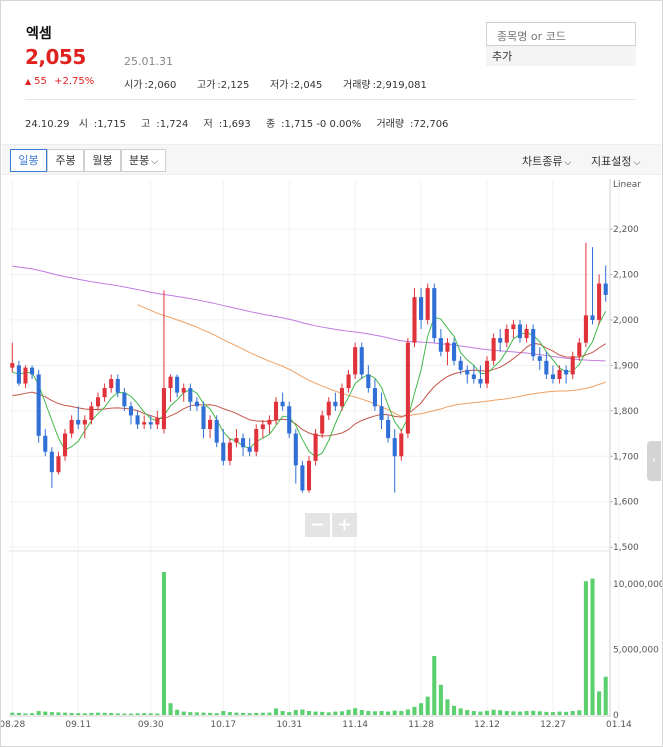 The width and height of the screenshot is (663, 747). I want to click on tab-monthly: 월봉, so click(102, 160).